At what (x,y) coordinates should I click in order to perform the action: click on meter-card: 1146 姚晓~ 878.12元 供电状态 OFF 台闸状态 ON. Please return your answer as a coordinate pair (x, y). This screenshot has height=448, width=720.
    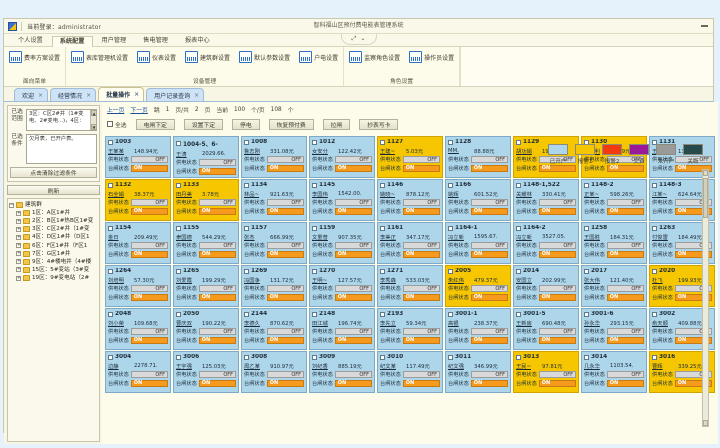
    Looking at the image, I should click on (410, 200).